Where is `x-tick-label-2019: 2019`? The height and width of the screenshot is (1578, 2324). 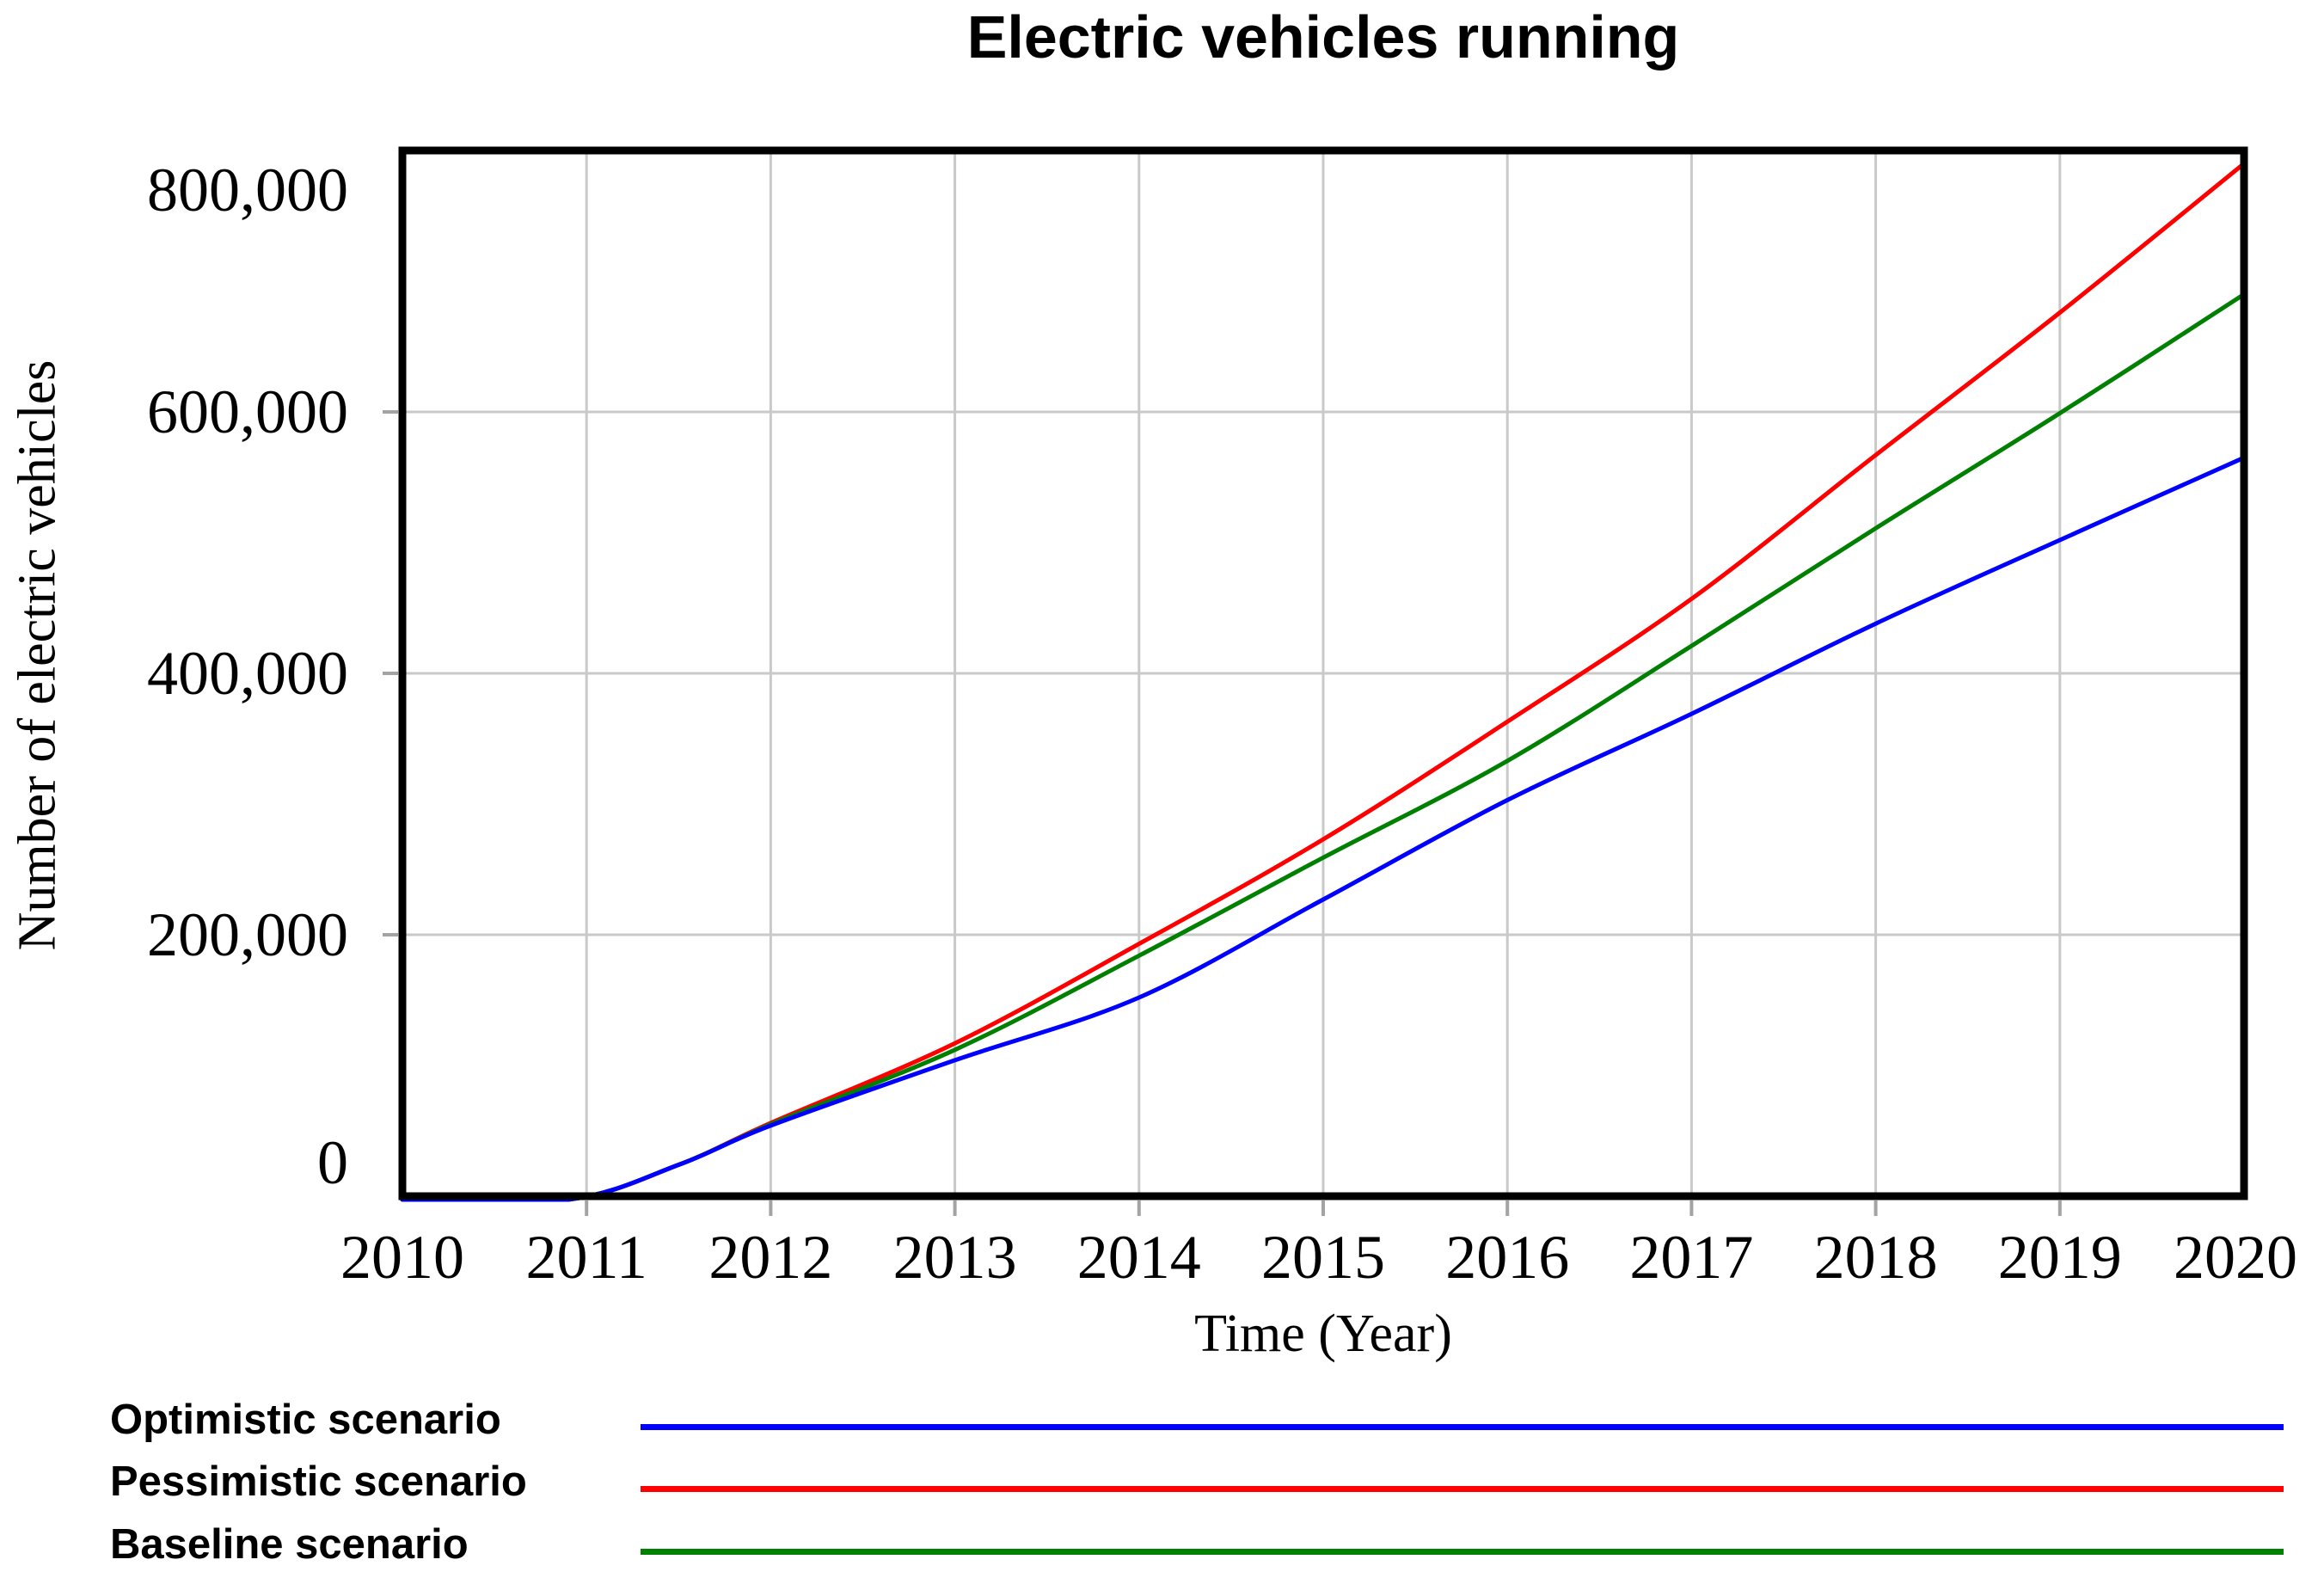
x-tick-label-2019: 2019 is located at coordinates (2059, 1257).